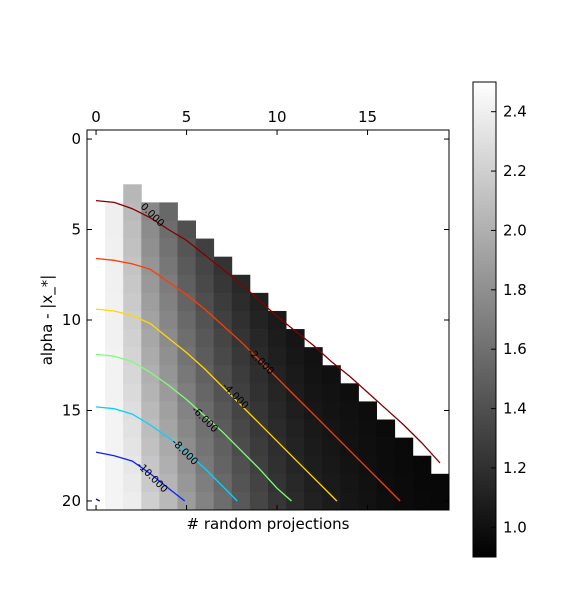  I want to click on x-tick-label: 0, so click(96, 117).